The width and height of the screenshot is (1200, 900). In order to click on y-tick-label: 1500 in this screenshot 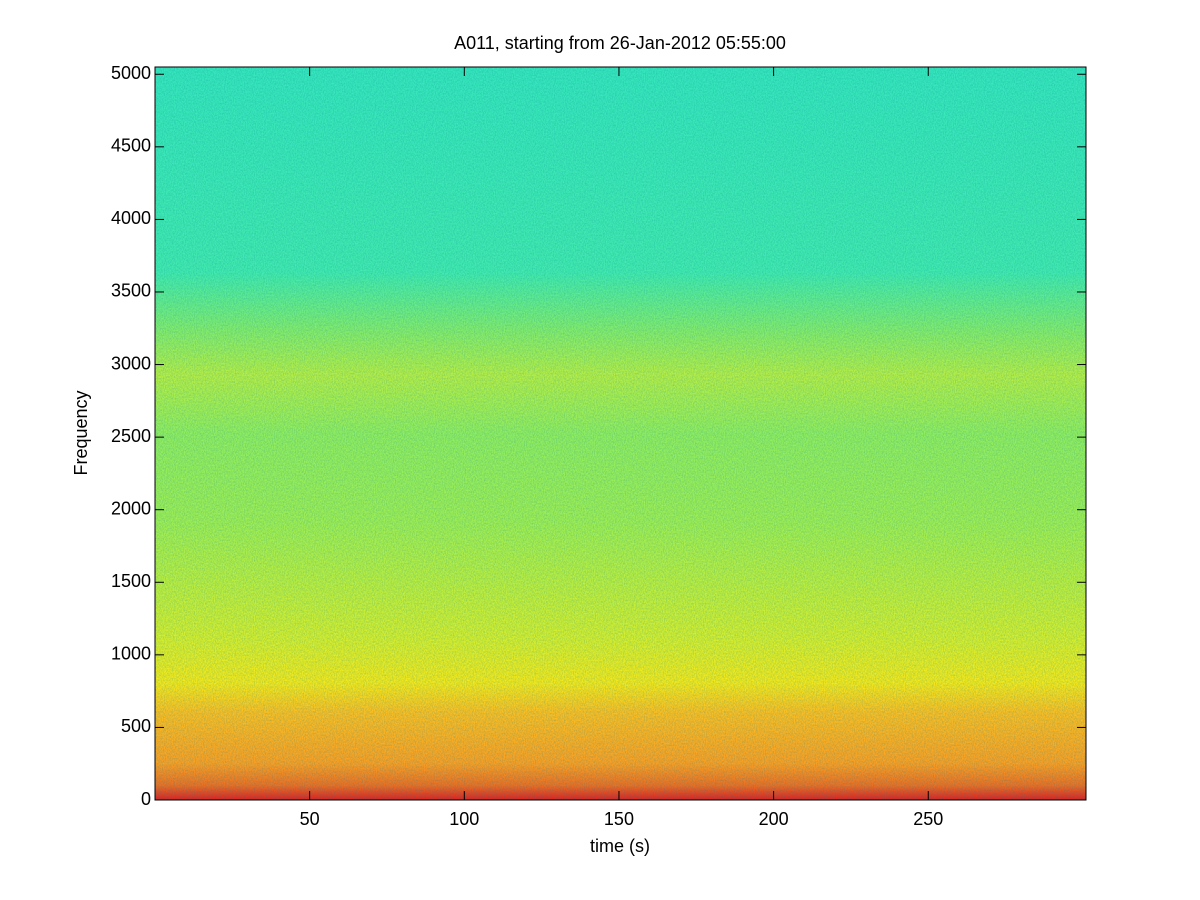, I will do `click(131, 581)`.